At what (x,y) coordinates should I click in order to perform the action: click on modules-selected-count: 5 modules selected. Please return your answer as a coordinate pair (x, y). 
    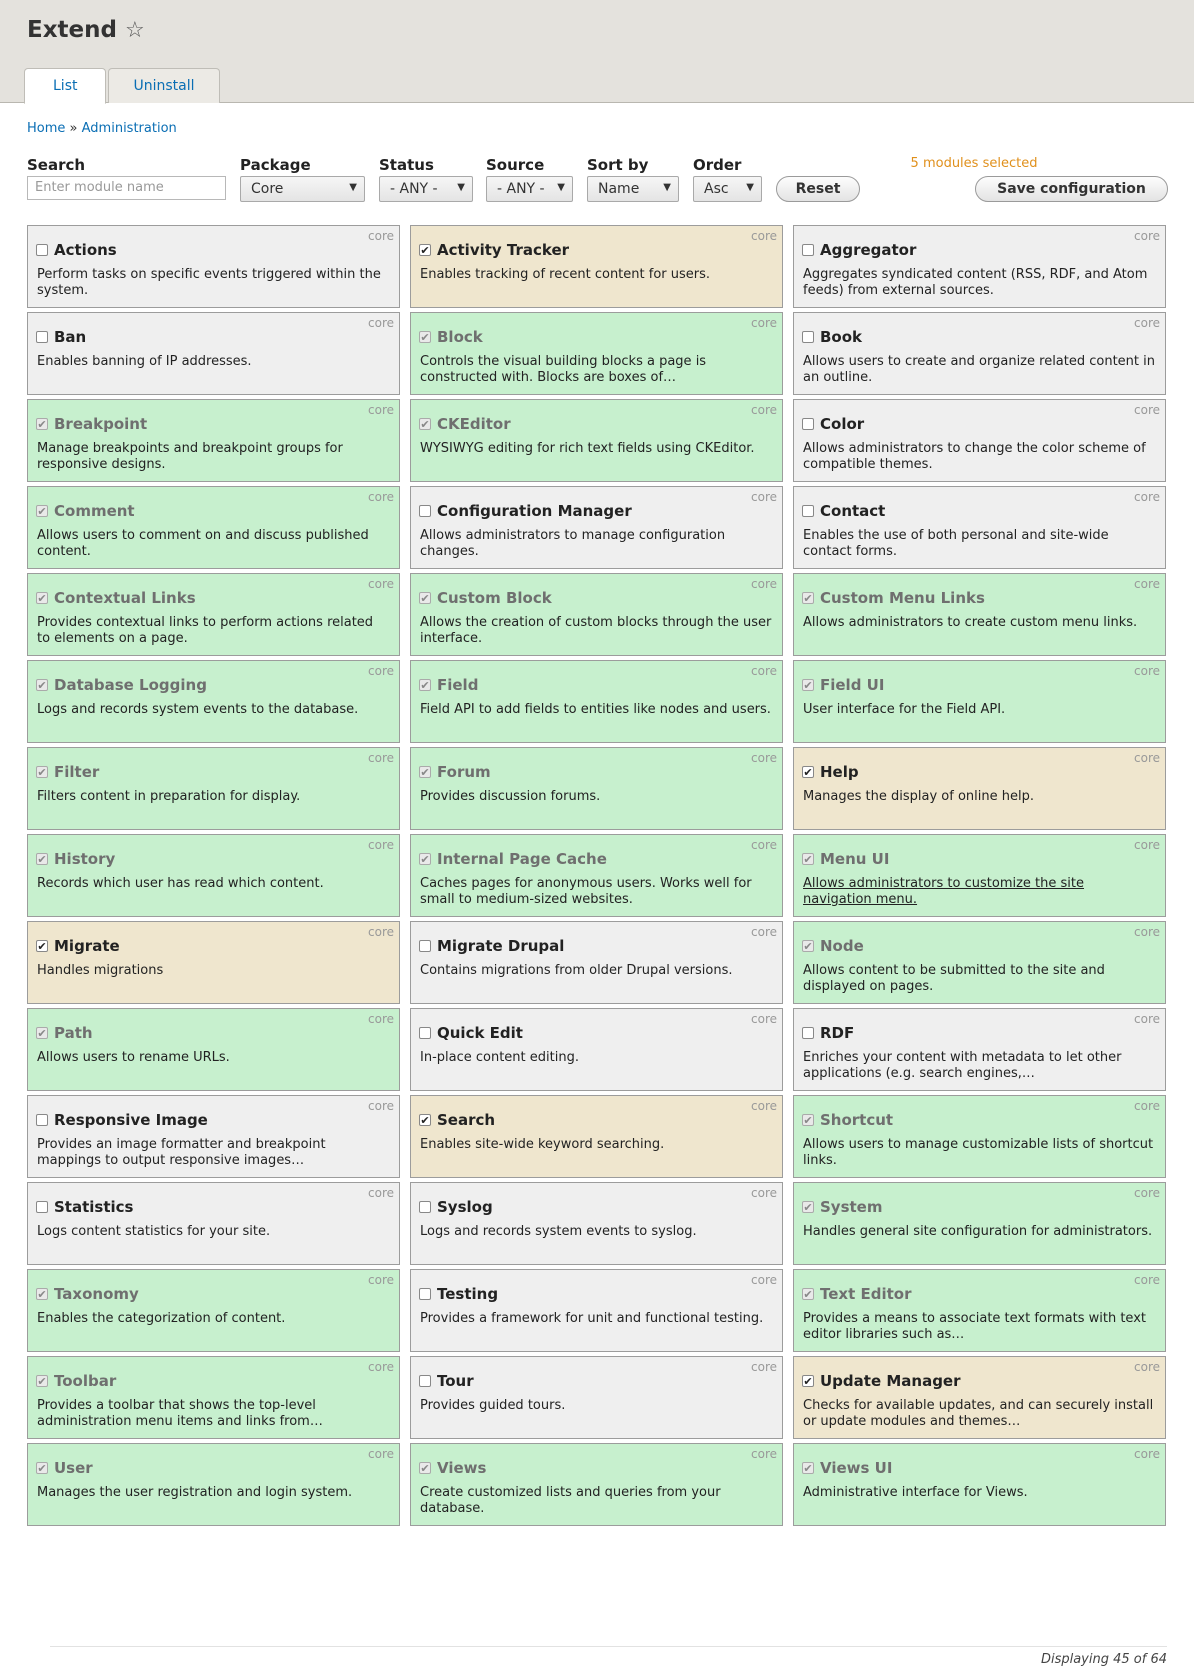
    Looking at the image, I should click on (974, 163).